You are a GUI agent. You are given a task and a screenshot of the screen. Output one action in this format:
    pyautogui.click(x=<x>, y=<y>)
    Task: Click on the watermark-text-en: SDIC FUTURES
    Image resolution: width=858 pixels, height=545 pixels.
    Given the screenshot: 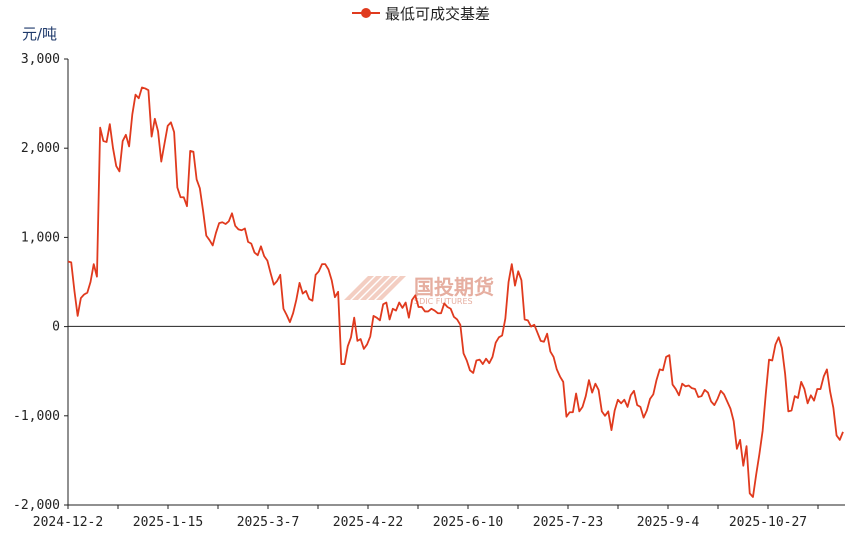 What is the action you would take?
    pyautogui.click(x=443, y=301)
    